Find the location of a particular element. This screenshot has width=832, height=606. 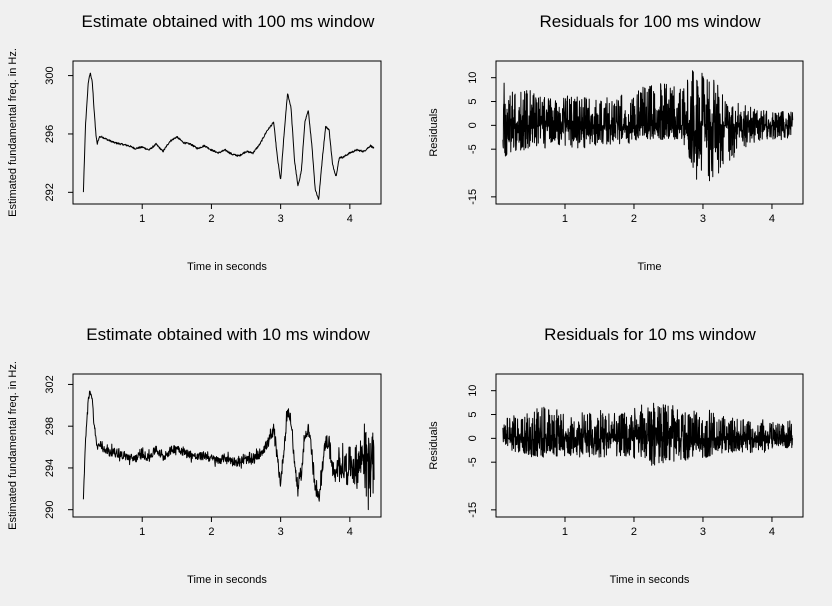

chart-title-4: Residuals for 10 ms window is located at coordinates (650, 334).